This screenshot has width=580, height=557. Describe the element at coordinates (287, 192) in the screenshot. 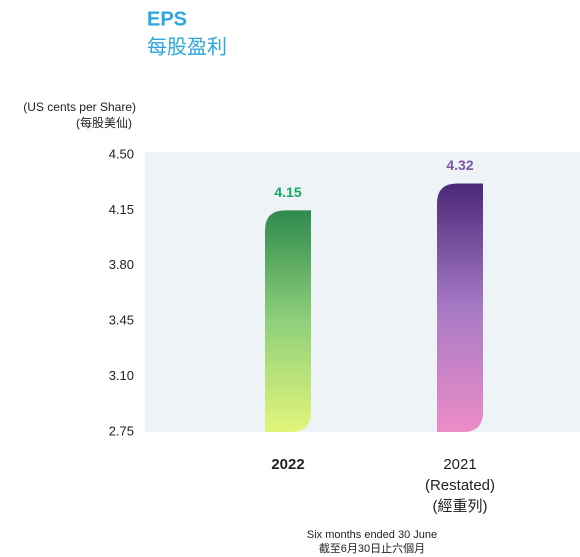

I see `value-label: 4.15` at that location.